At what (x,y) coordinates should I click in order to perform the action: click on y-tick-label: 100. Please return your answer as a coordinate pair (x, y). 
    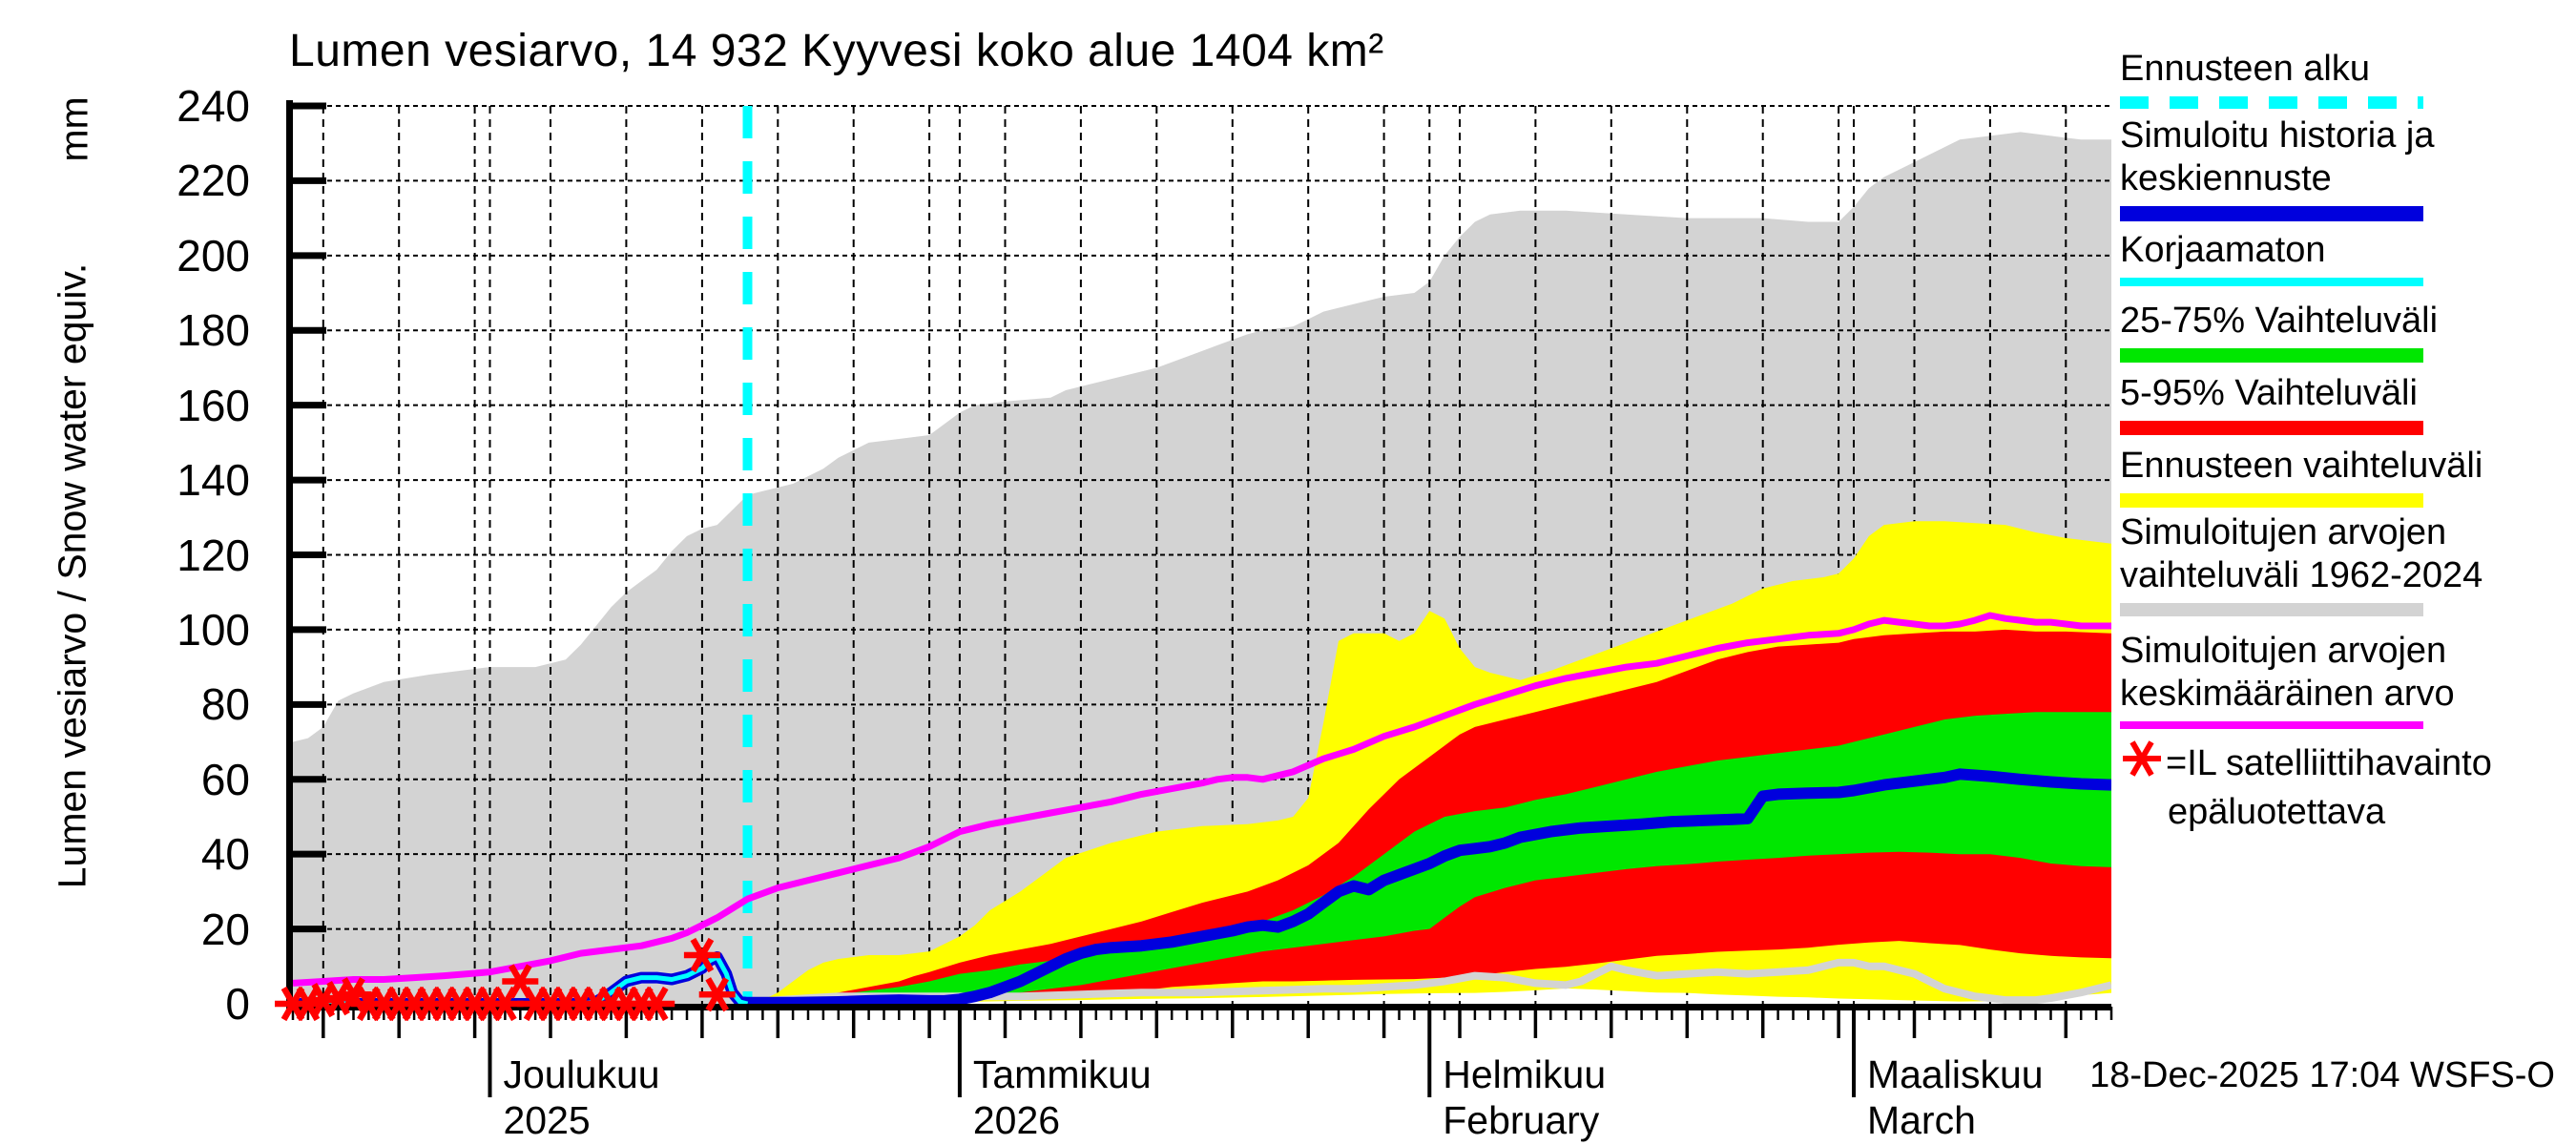
    Looking at the image, I should click on (213, 629).